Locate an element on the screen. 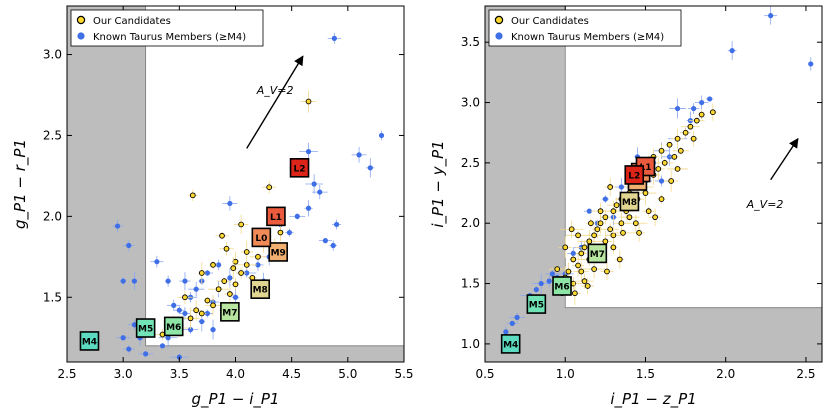 Image resolution: width=830 pixels, height=415 pixels. right-legend-candidates-label: Our Candidates is located at coordinates (550, 21).